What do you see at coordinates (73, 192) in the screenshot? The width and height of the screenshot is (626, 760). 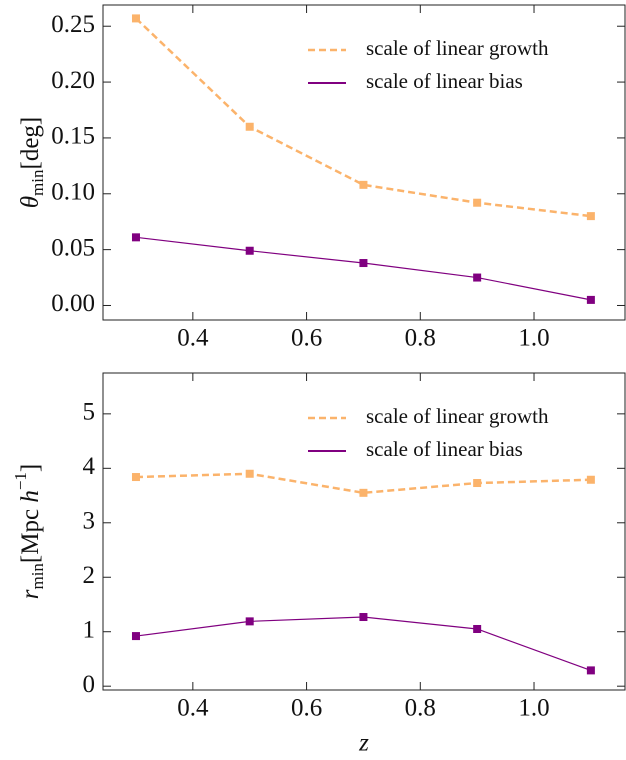 I see `y-tick-label: 0.10` at bounding box center [73, 192].